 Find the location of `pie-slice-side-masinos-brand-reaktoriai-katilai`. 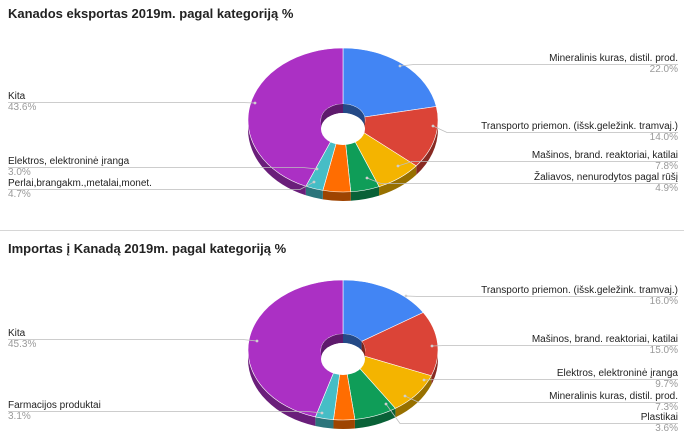

pie-slice-side-masinos-brand-reaktoriai-katilai is located at coordinates (434, 367).